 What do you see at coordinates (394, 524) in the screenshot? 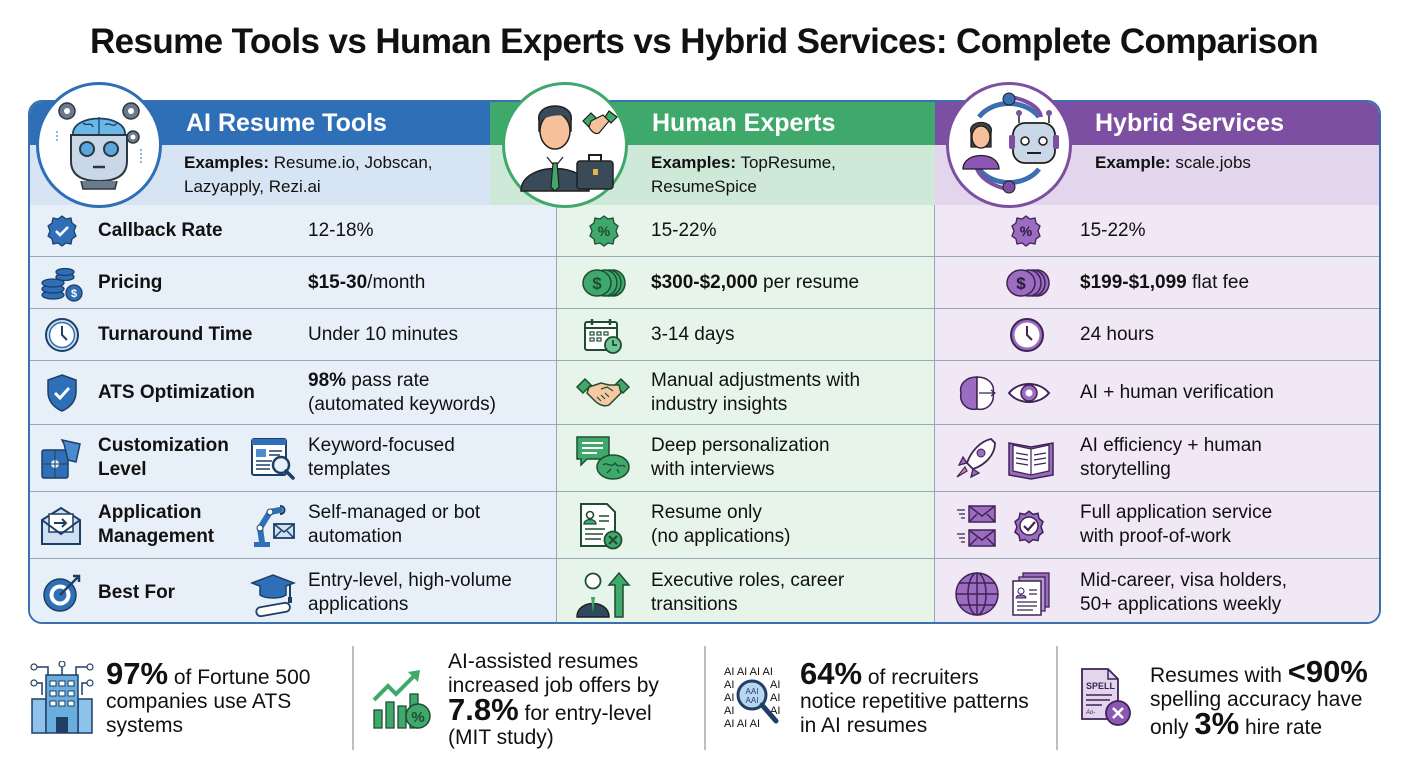
I see `ai-application-value: Self-managed or bot automation` at bounding box center [394, 524].